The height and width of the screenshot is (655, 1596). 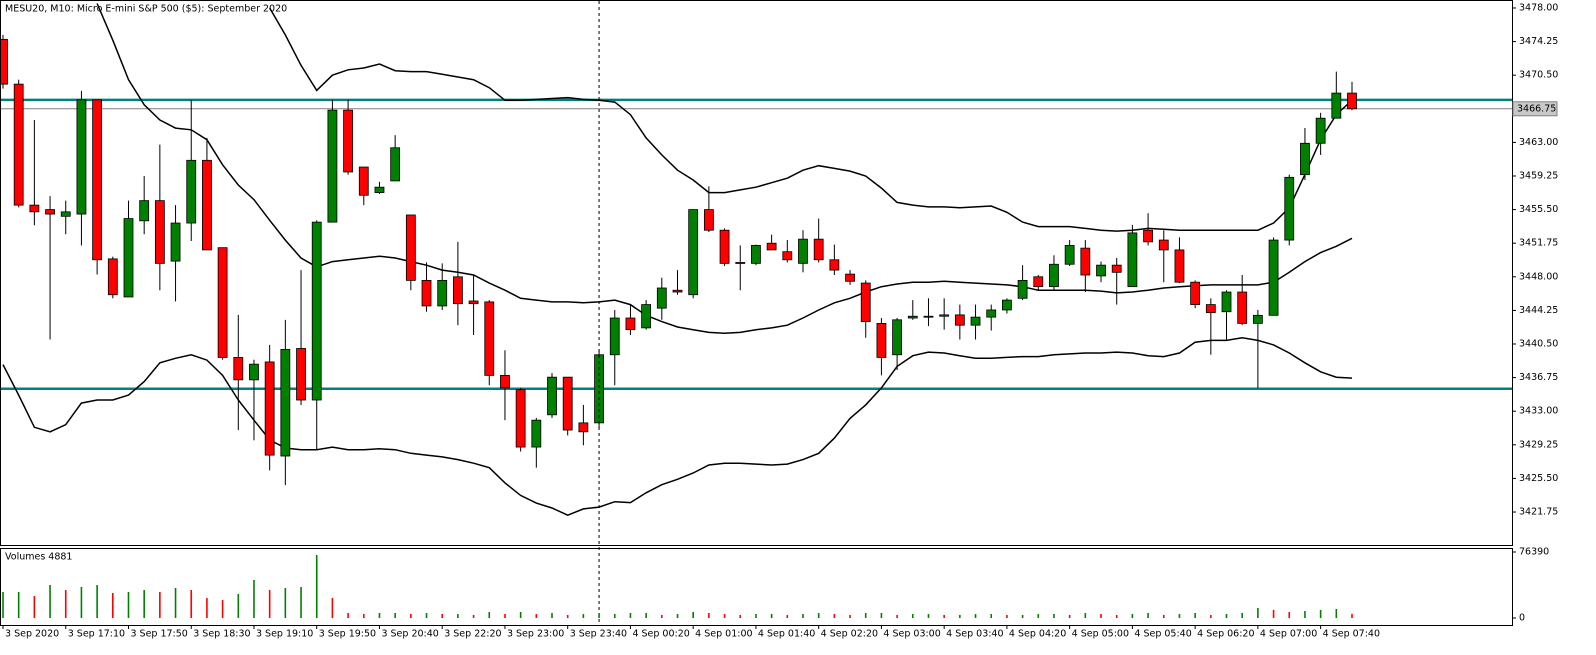 What do you see at coordinates (660, 634) in the screenshot?
I see `x-tick-label: 4 Sep 00:20` at bounding box center [660, 634].